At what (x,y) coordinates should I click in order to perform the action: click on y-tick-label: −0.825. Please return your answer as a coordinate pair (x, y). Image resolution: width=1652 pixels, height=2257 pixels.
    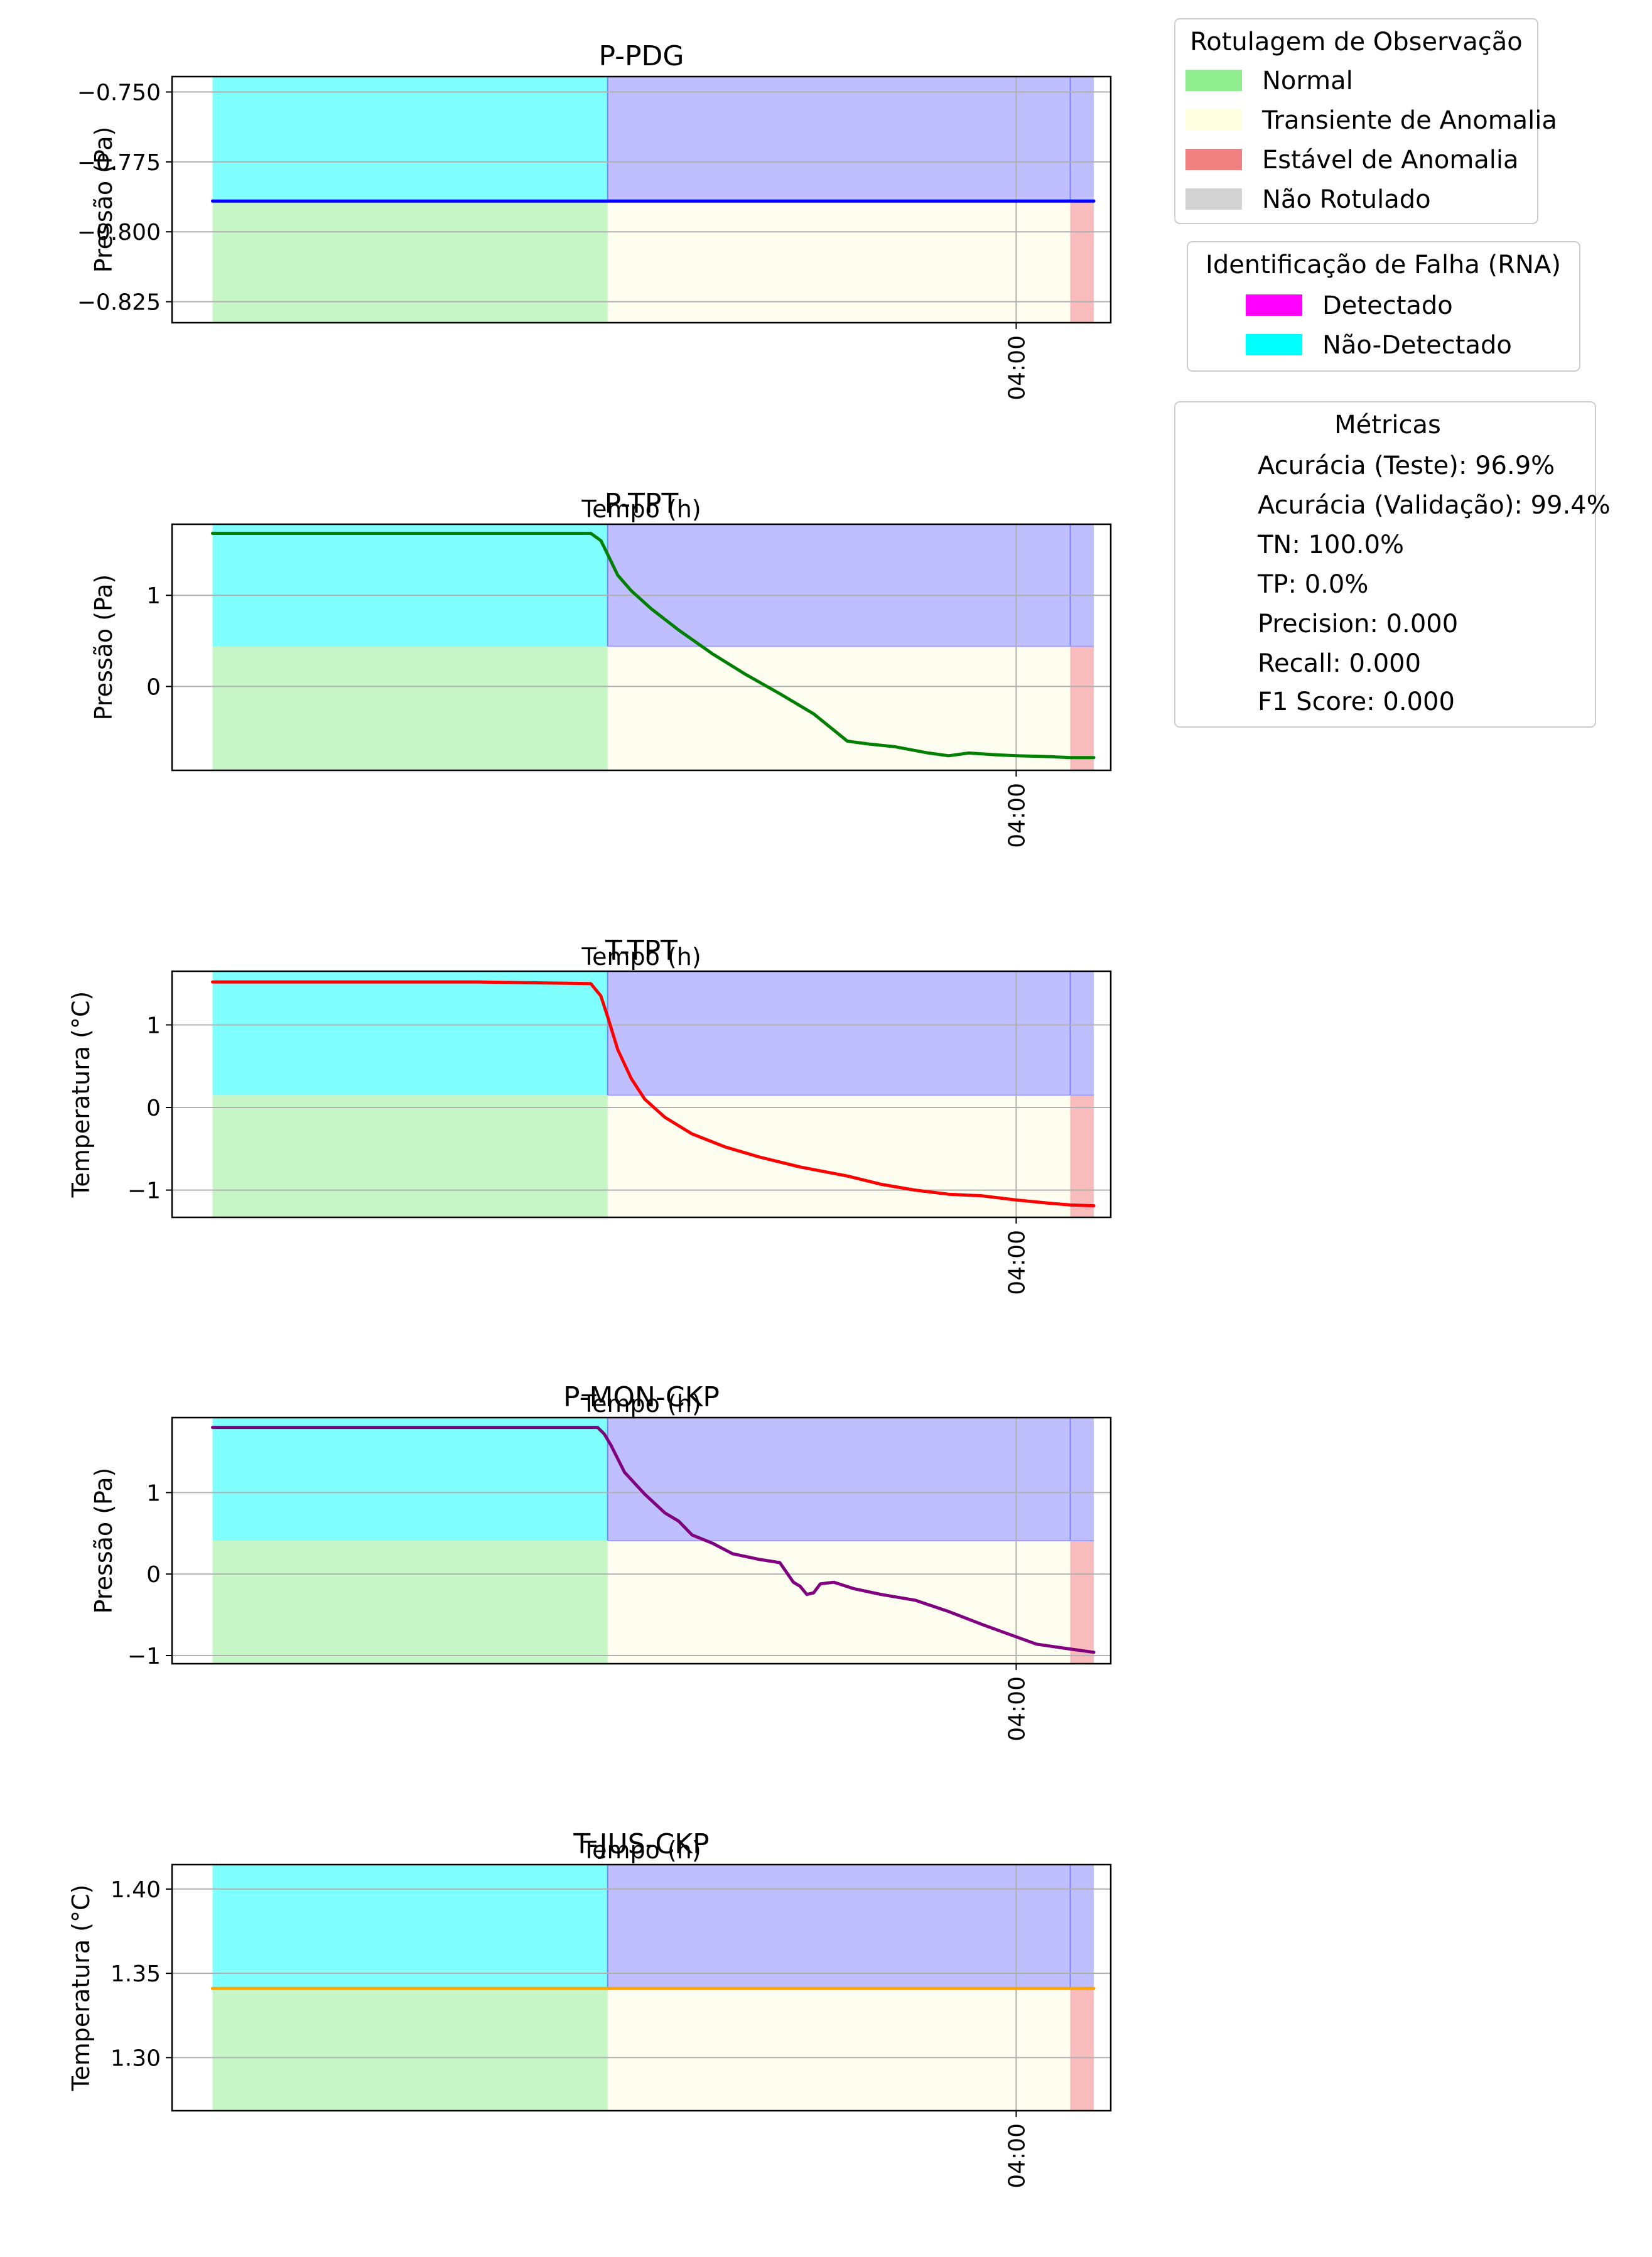
    Looking at the image, I should click on (119, 303).